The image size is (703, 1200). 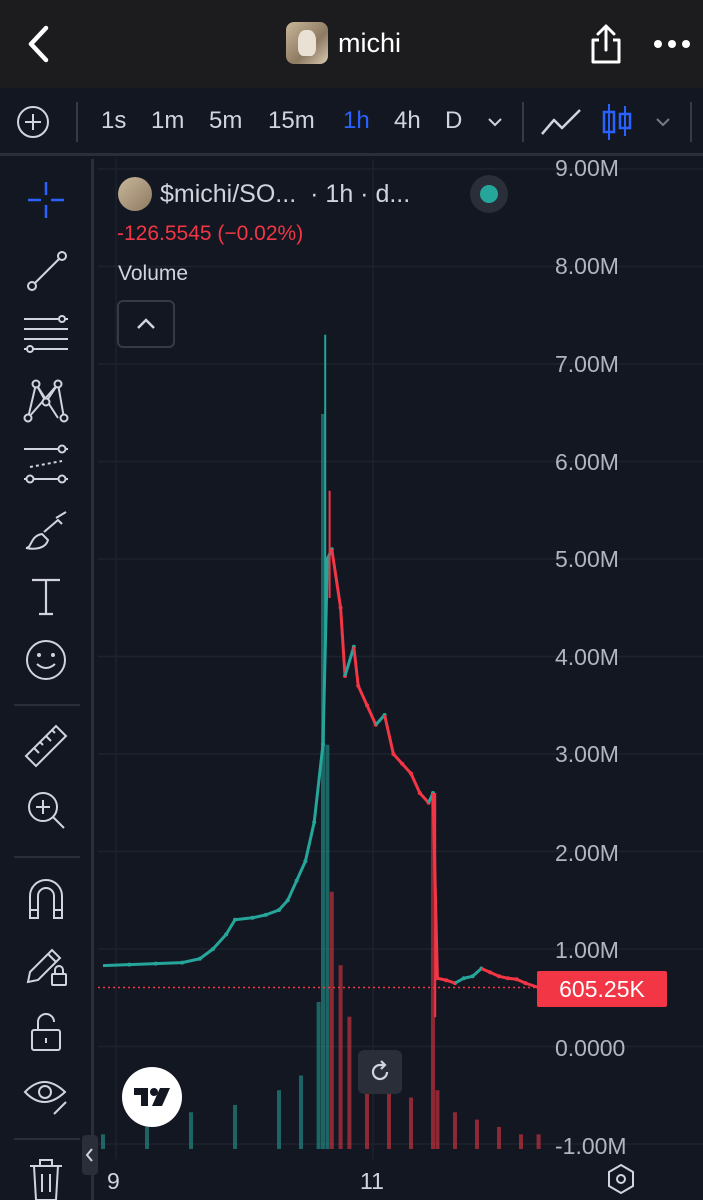 I want to click on toolbar-divider, so click(x=77, y=122).